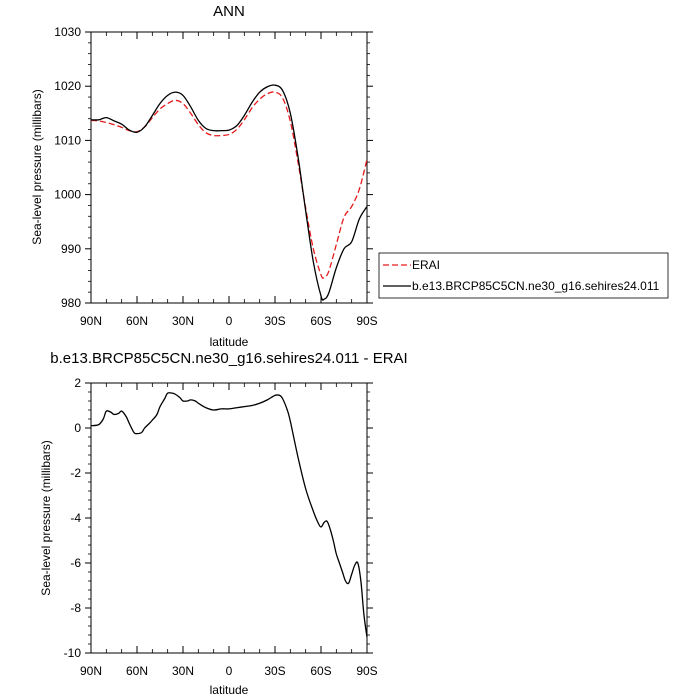 The height and width of the screenshot is (700, 700). Describe the element at coordinates (46, 517) in the screenshot. I see `bottom-y-axis-label: Sea-level pressure (millibars)` at that location.